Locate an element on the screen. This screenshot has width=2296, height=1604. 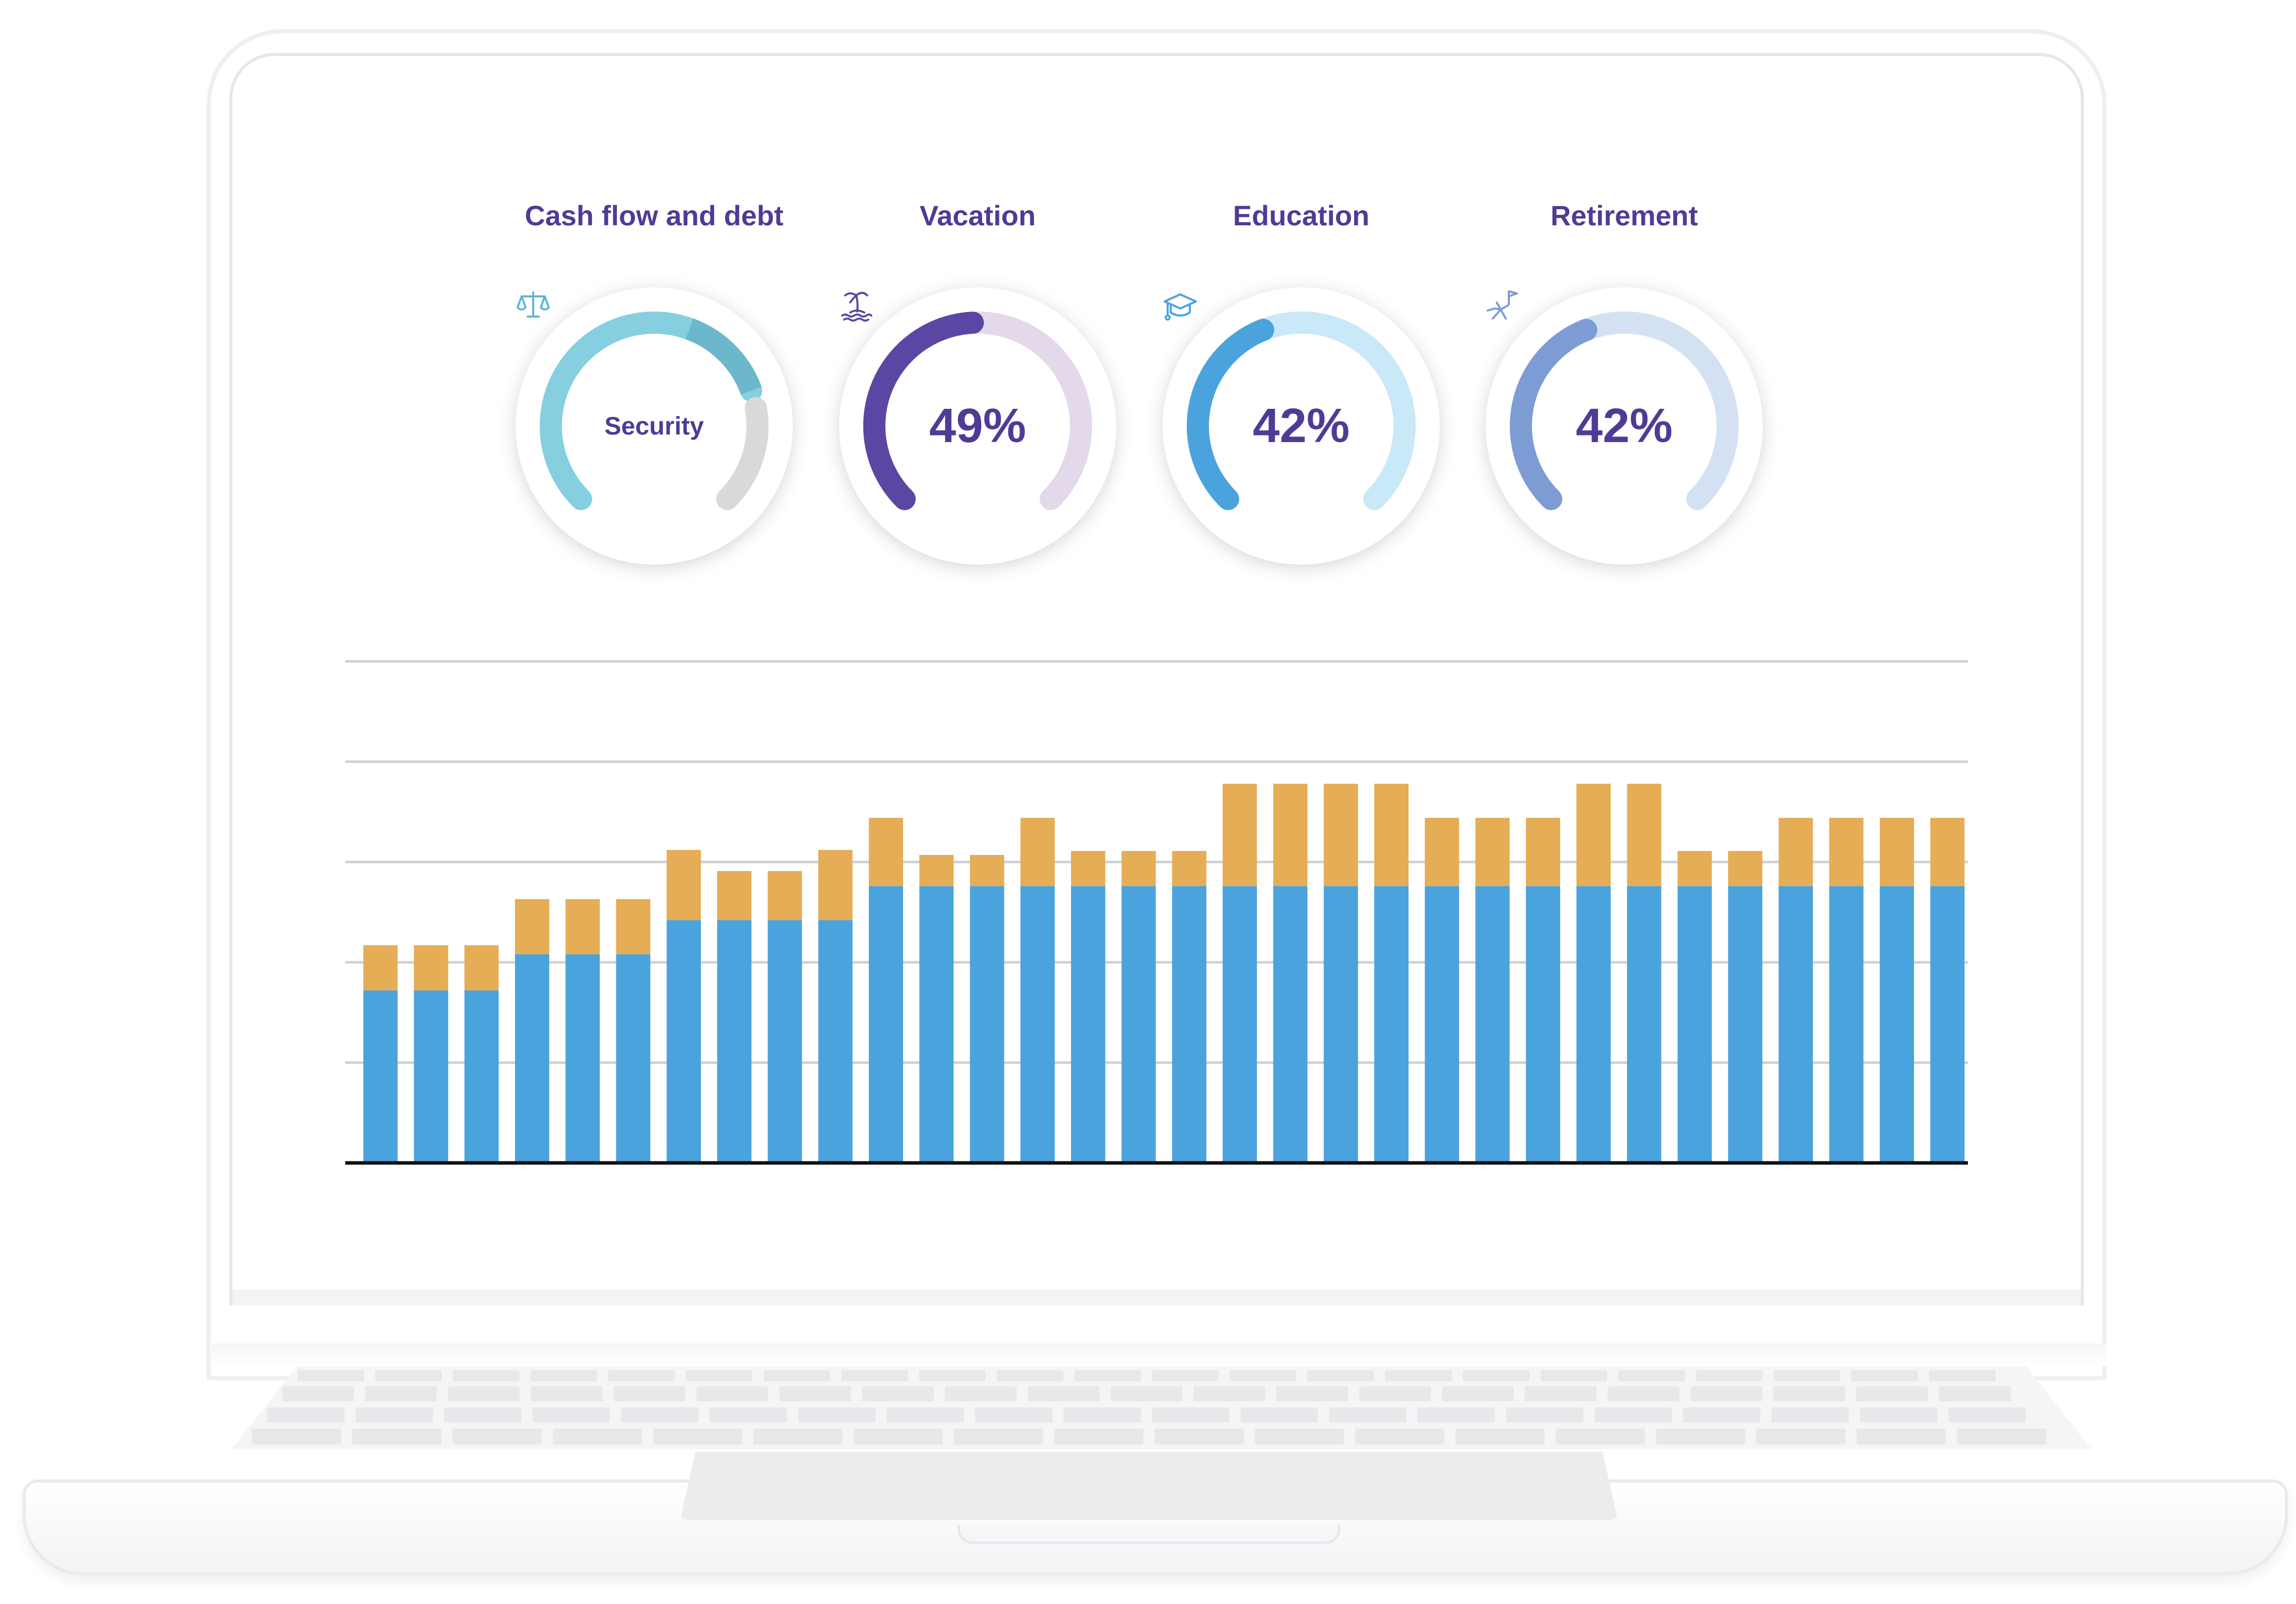
ring-accent is located at coordinates (724, 356).